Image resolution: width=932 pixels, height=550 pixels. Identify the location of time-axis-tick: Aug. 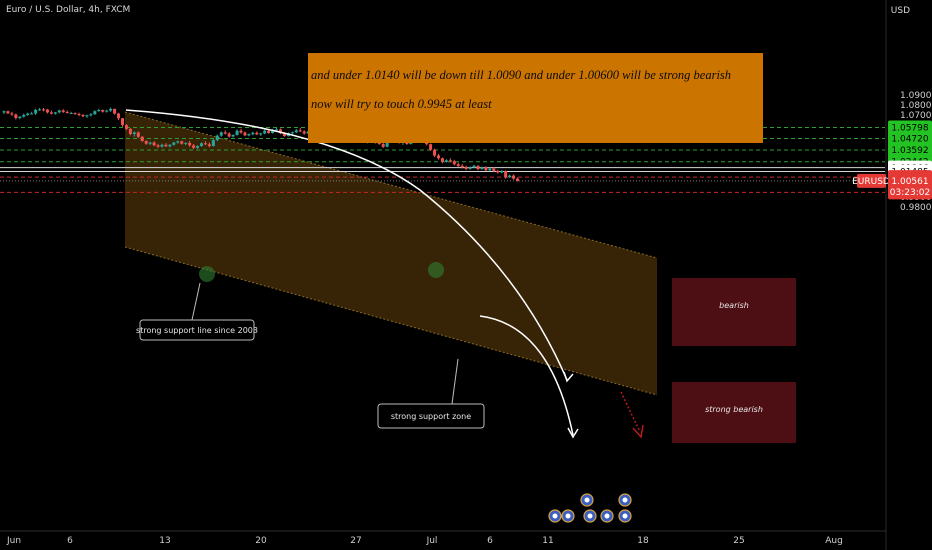
(834, 541).